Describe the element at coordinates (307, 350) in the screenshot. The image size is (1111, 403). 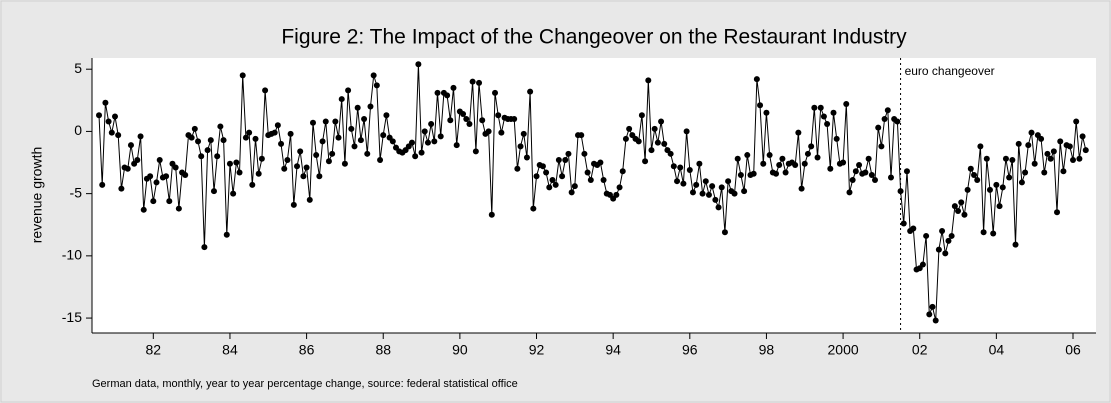
I see `x-tick-label: 86` at that location.